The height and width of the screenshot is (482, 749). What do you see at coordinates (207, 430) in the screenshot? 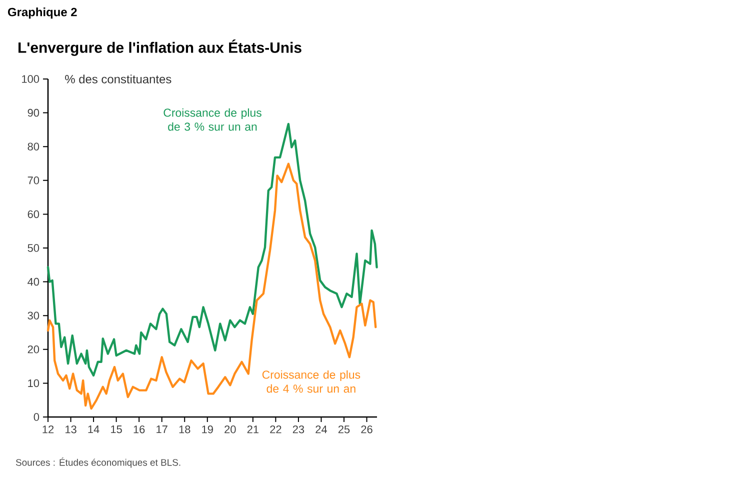
I see `x-tick-label: 19` at bounding box center [207, 430].